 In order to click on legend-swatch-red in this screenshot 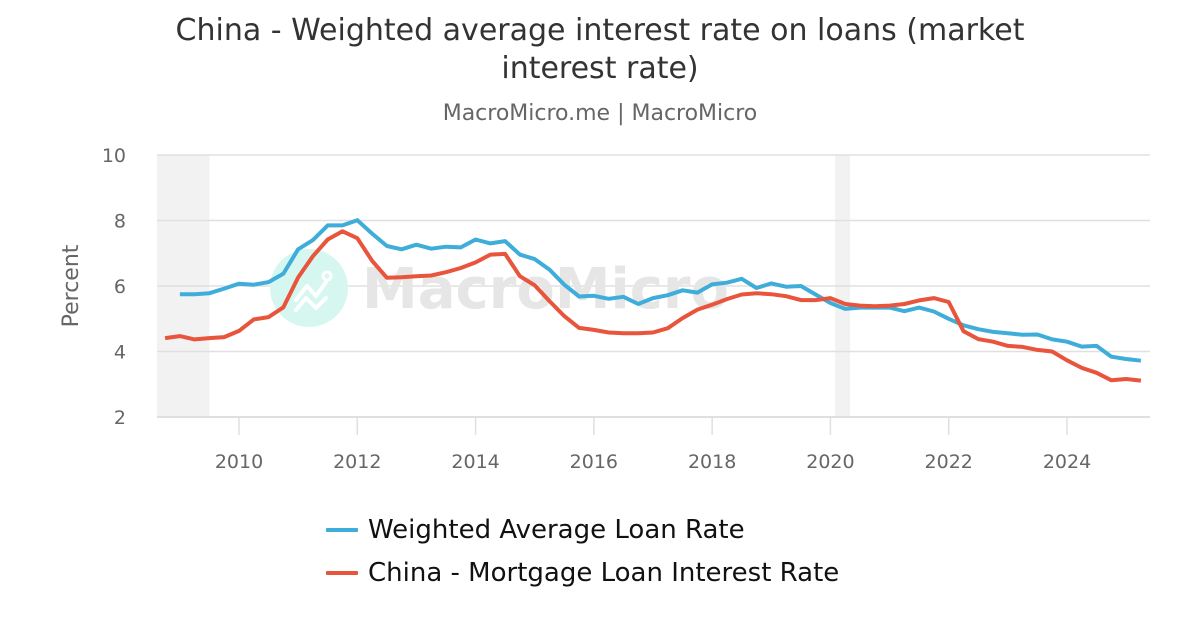, I will do `click(342, 572)`.